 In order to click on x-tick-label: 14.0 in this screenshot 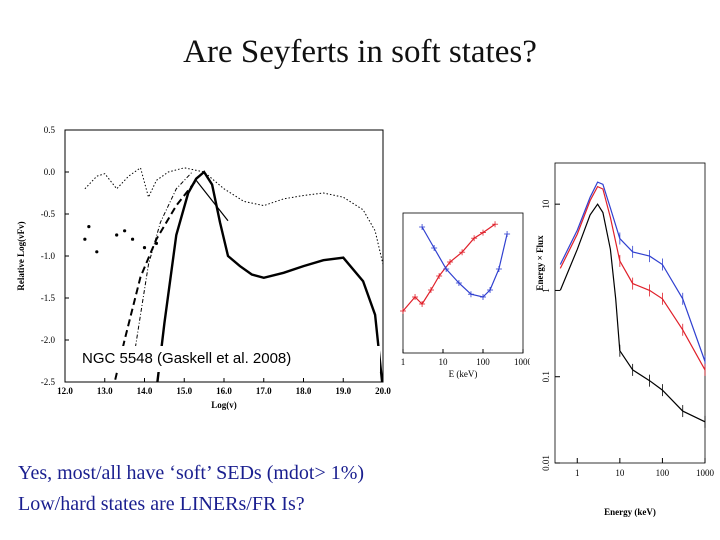, I will do `click(145, 391)`.